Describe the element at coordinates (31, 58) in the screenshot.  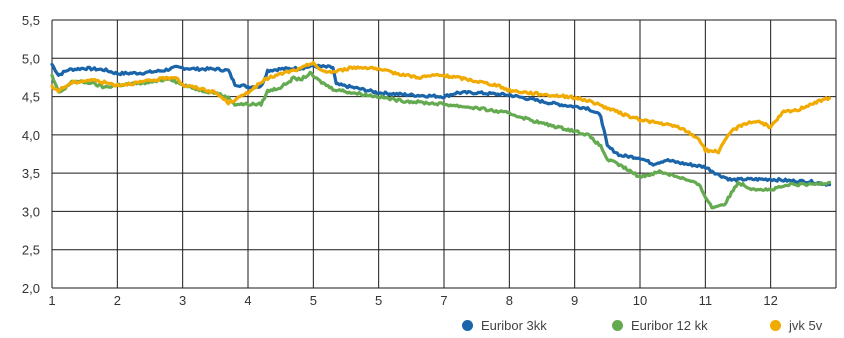
I see `y-tick-label: 5,0` at that location.